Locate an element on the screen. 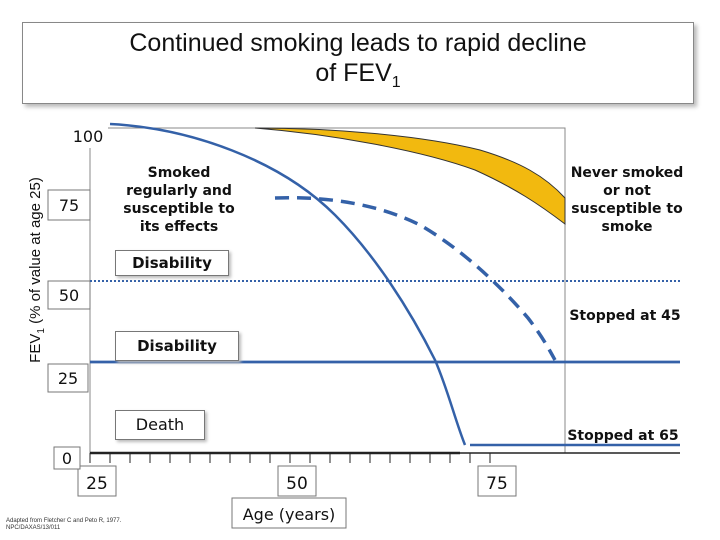 The width and height of the screenshot is (720, 540). chart-title-line2-main: of FEV is located at coordinates (353, 73).